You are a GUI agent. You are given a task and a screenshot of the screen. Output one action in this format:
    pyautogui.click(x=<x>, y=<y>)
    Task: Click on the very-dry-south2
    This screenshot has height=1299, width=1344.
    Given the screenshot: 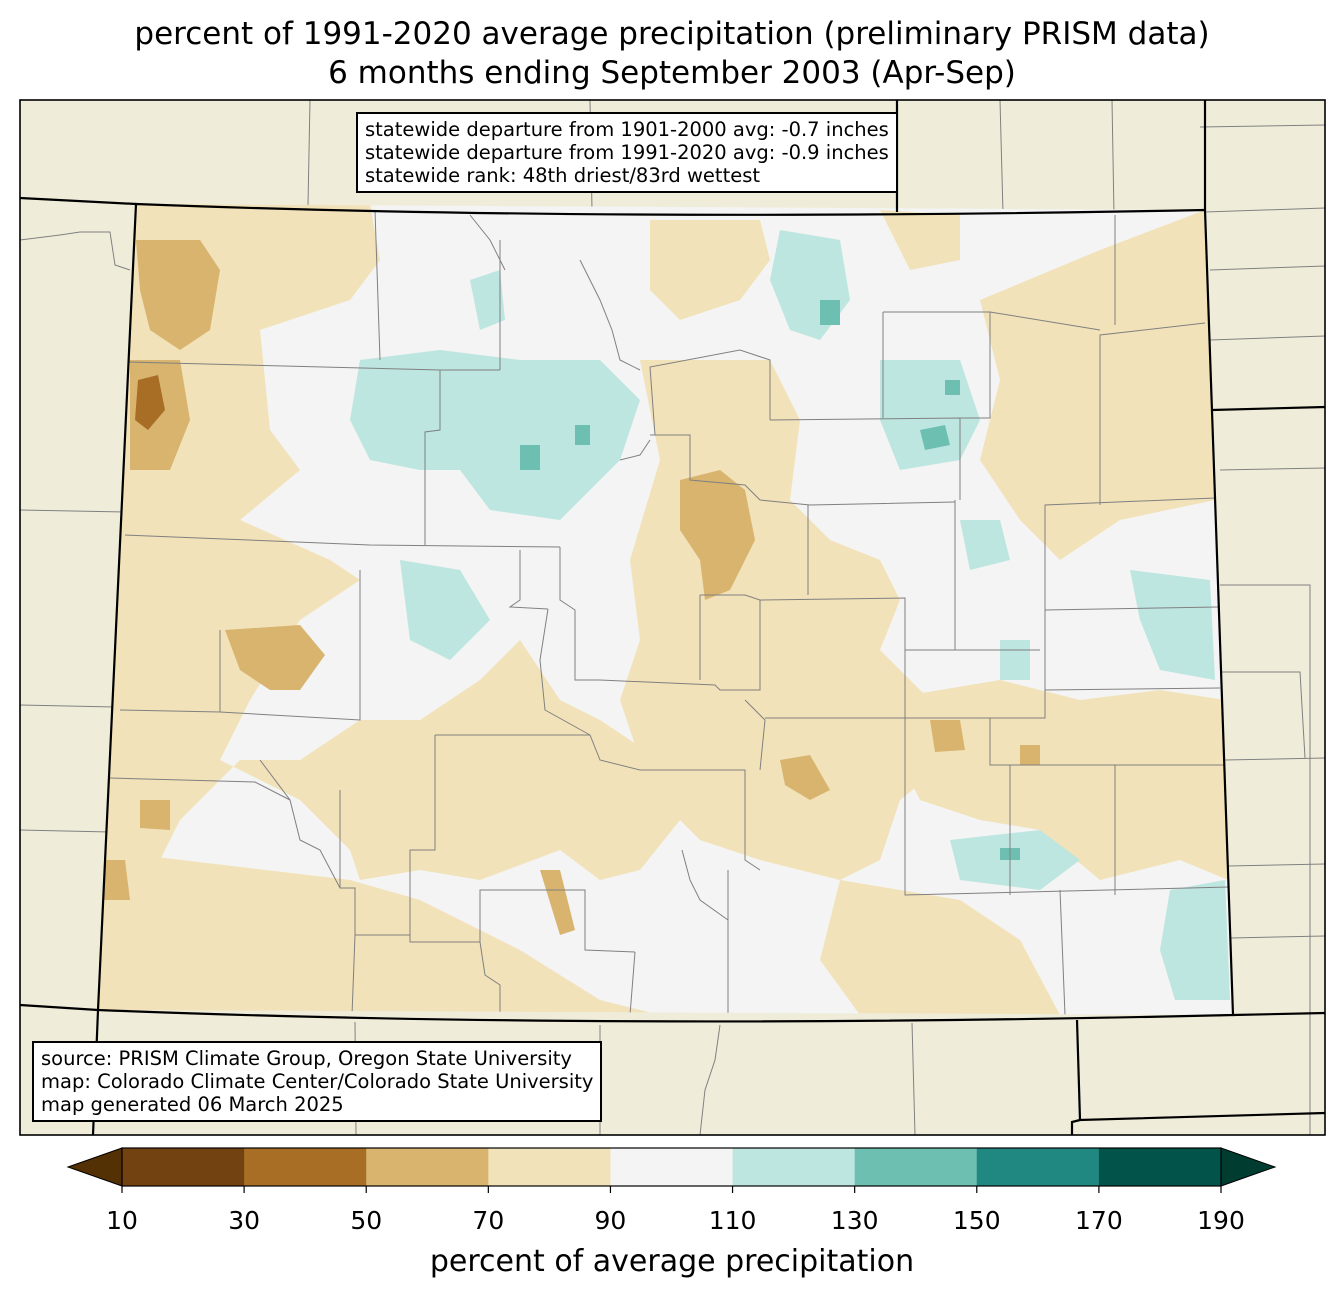 What is the action you would take?
    pyautogui.click(x=805, y=777)
    